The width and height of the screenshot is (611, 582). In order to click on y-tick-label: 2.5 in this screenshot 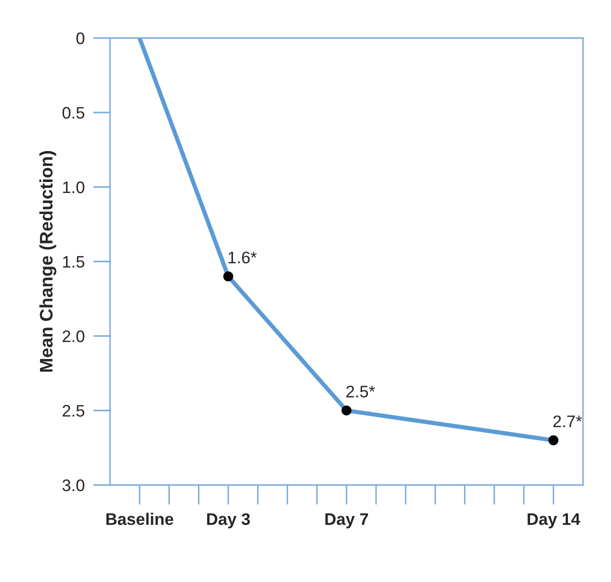, I will do `click(73, 410)`.